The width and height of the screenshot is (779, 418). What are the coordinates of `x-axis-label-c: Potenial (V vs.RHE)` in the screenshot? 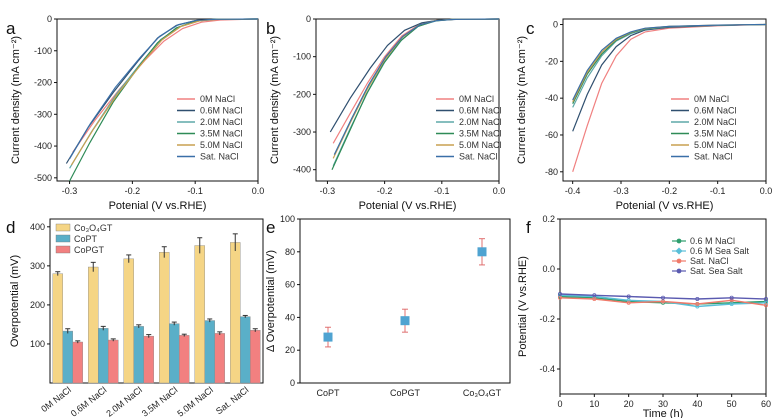 It's located at (665, 206).